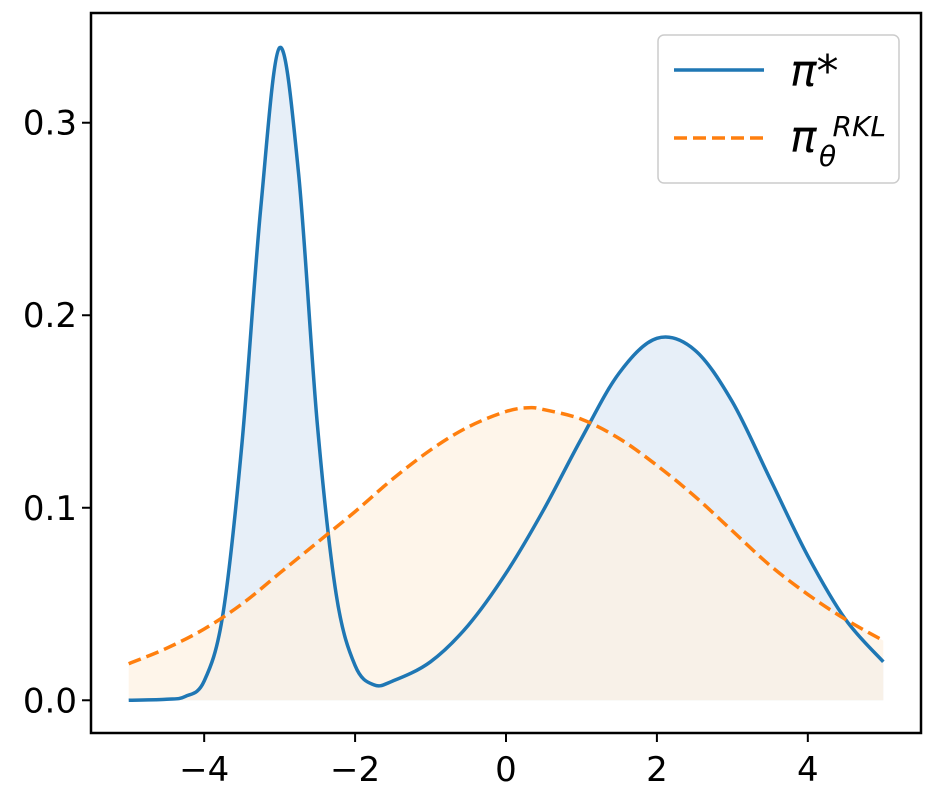  I want to click on y-tick-label: 0.1, so click(50, 509).